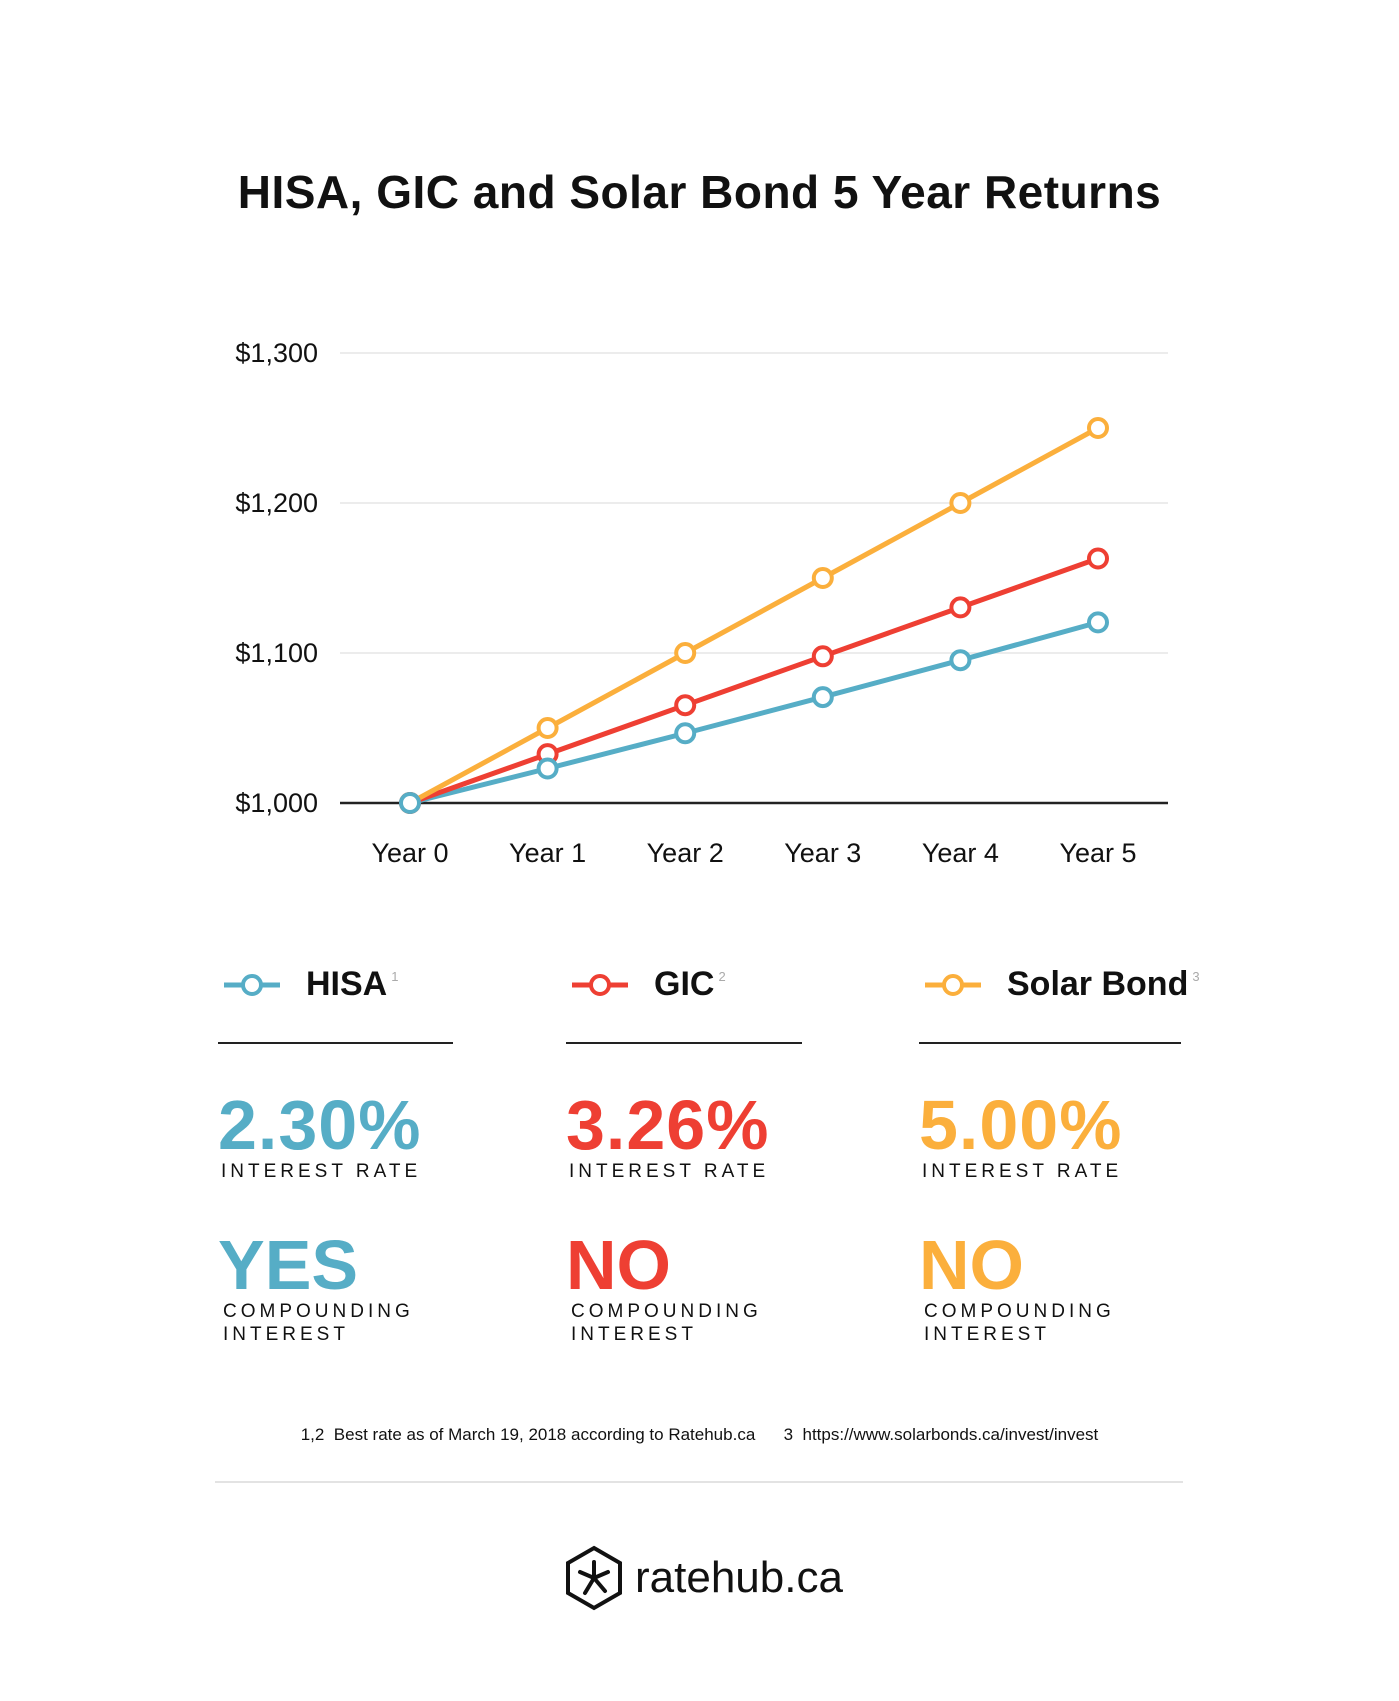 This screenshot has width=1399, height=1701. I want to click on legend-label: GIC, so click(684, 984).